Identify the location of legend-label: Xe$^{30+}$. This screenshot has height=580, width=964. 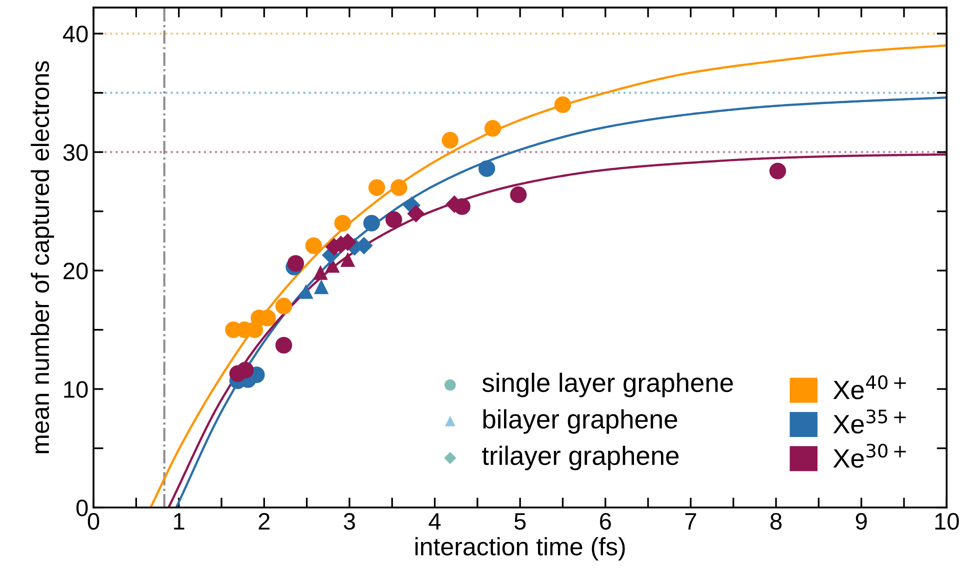
(869, 456).